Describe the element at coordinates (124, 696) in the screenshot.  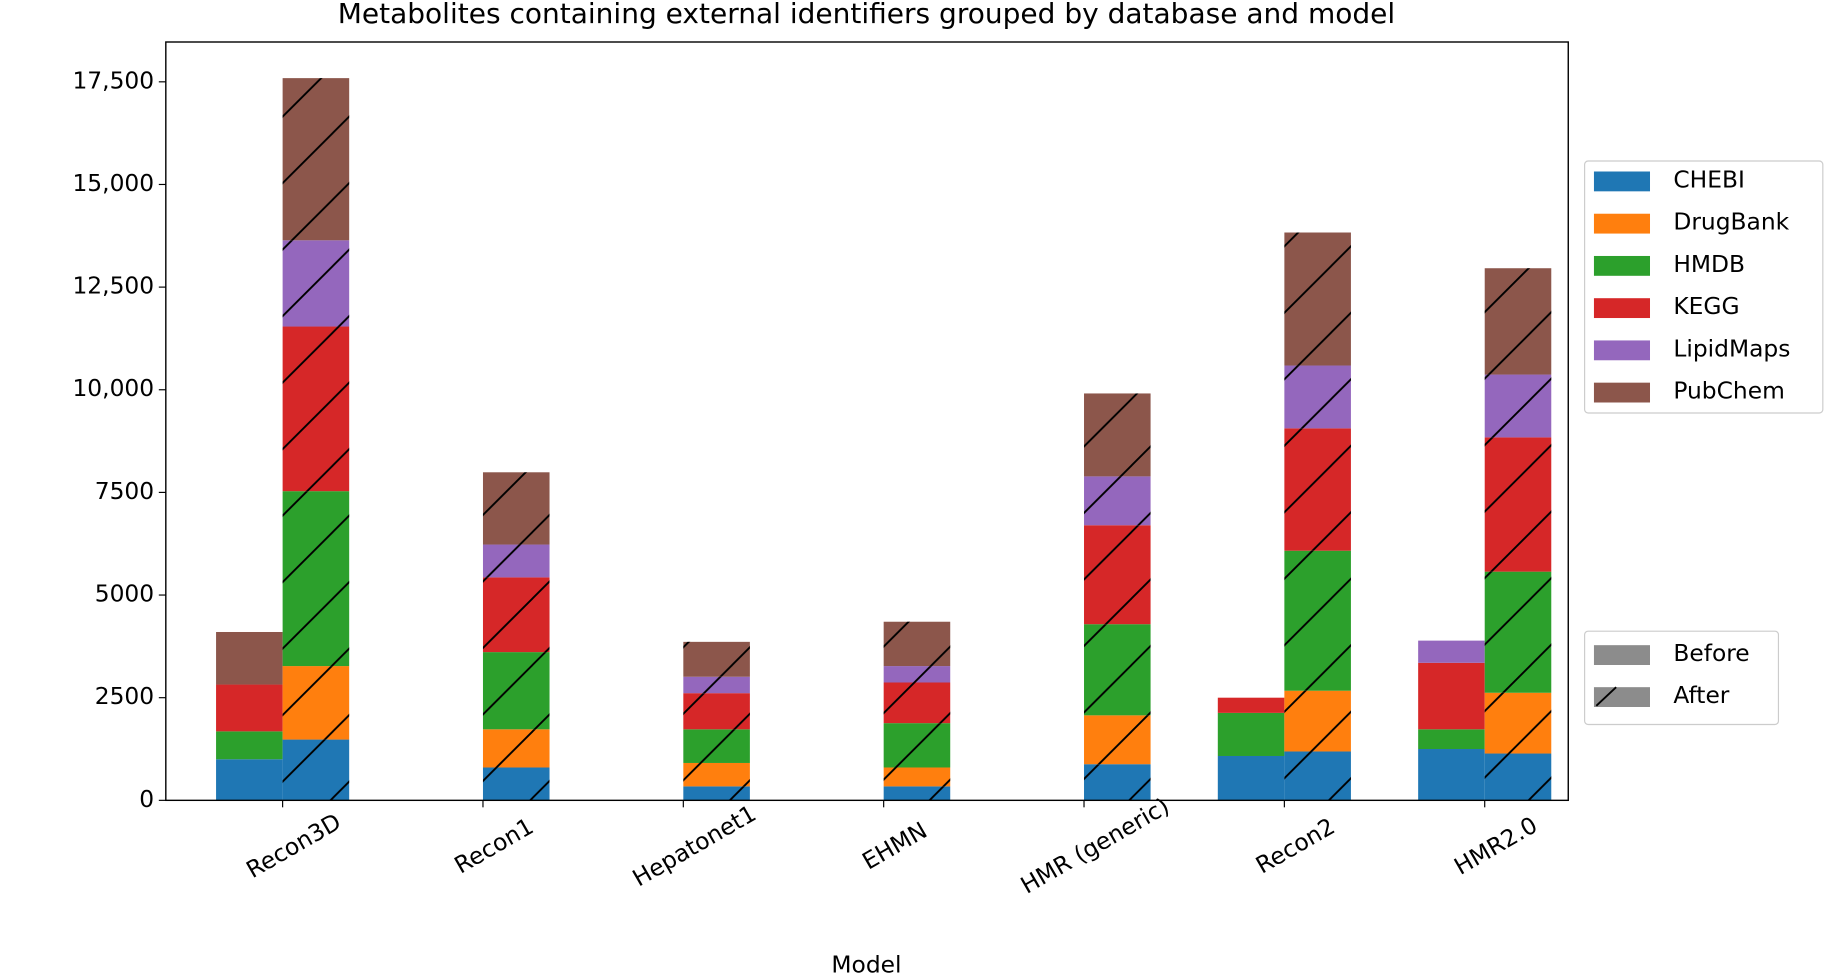
I see `y-tick-label: 2500` at that location.